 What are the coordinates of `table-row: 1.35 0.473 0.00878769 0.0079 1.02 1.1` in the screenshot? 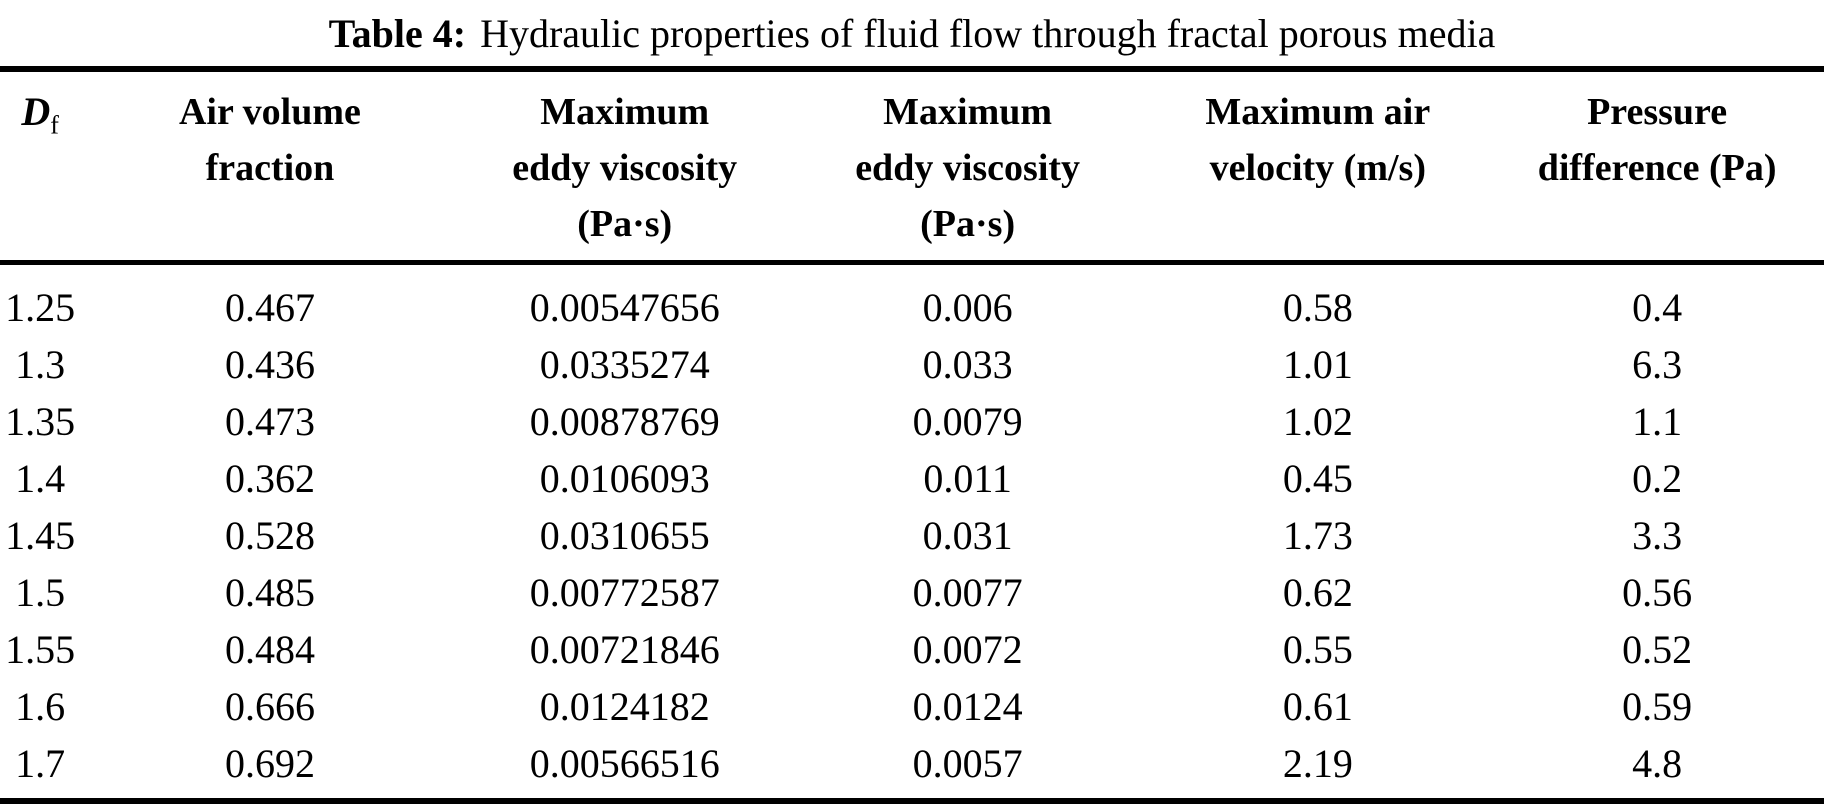 It's located at (912, 421).